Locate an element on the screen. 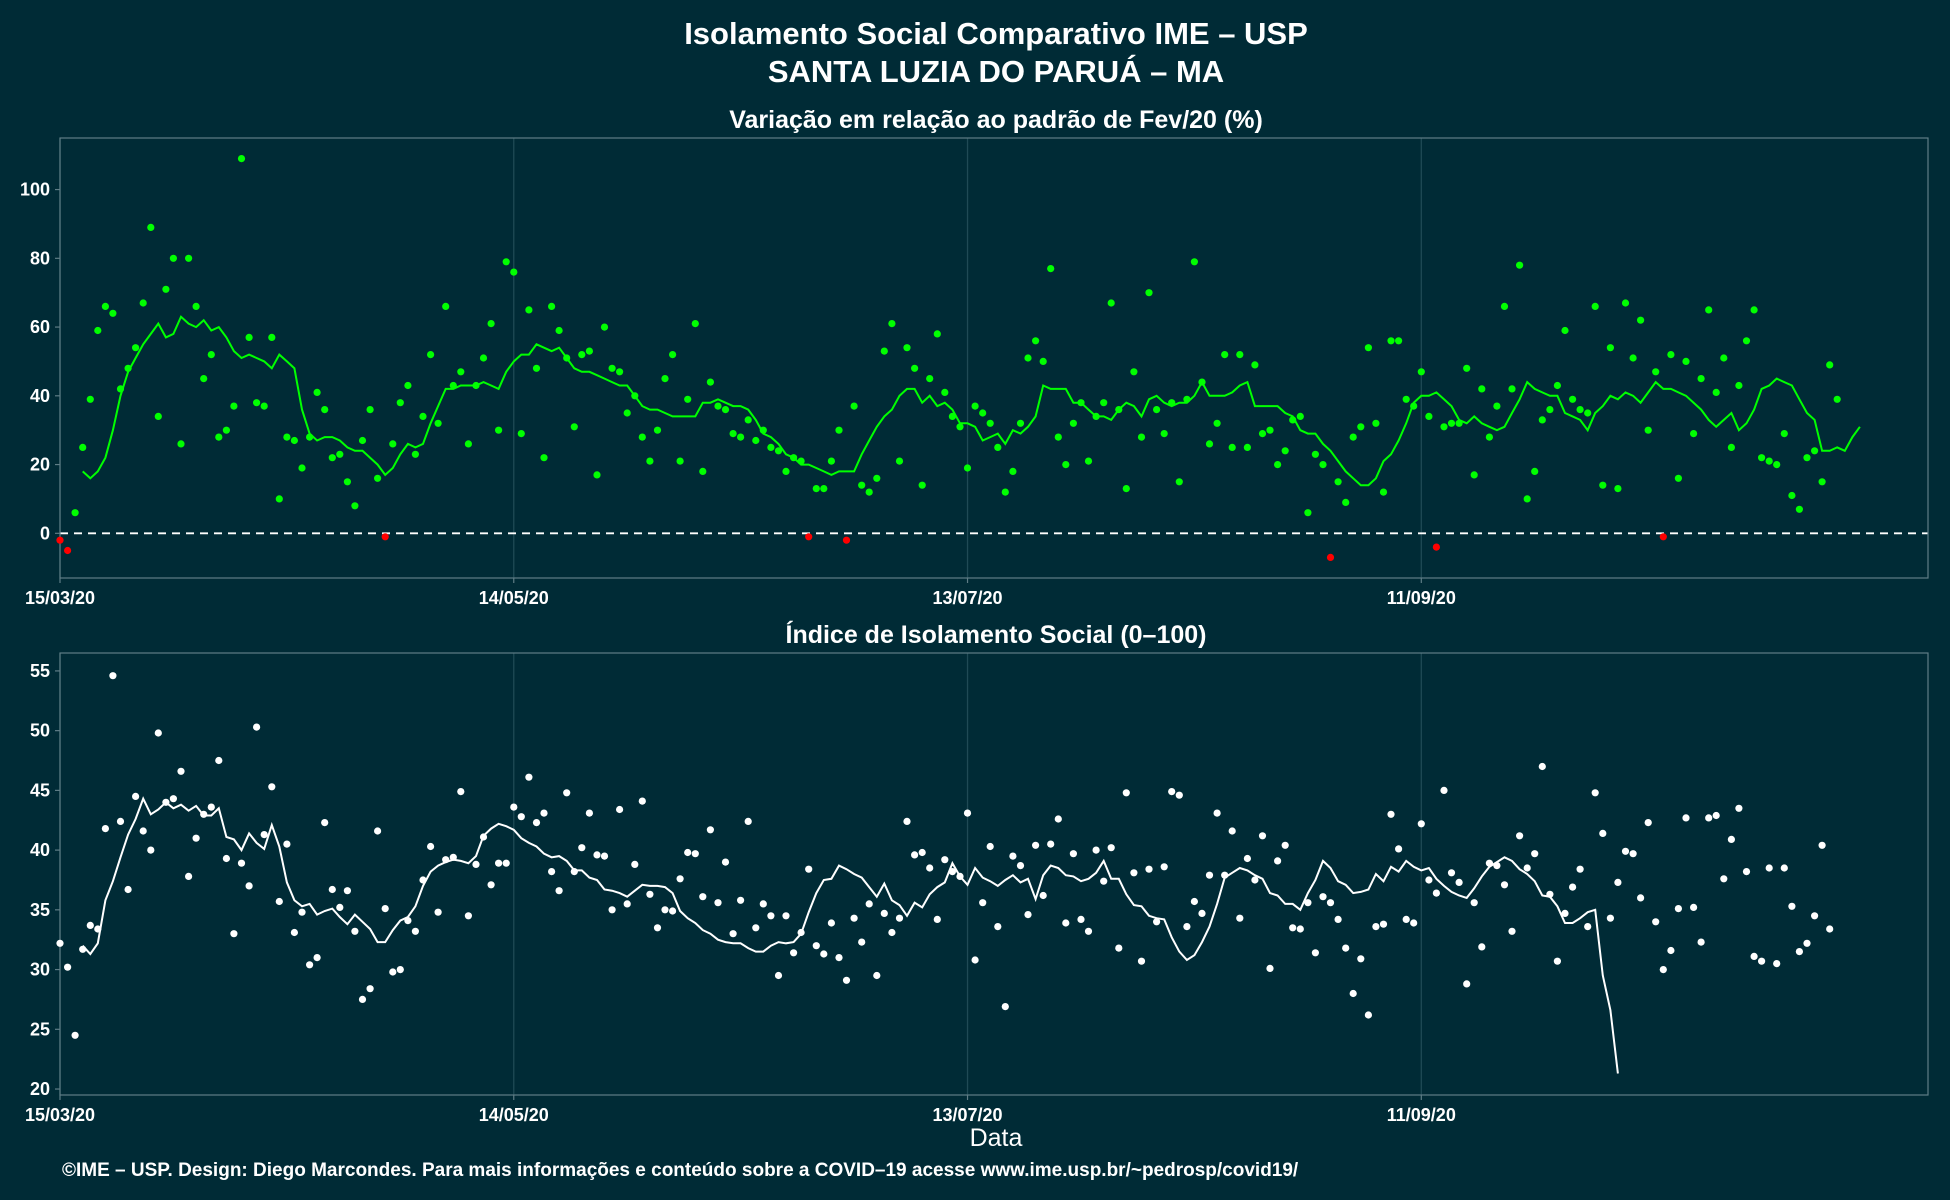 This screenshot has width=1950, height=1200. x-tick-label: 14/05/20 is located at coordinates (514, 598).